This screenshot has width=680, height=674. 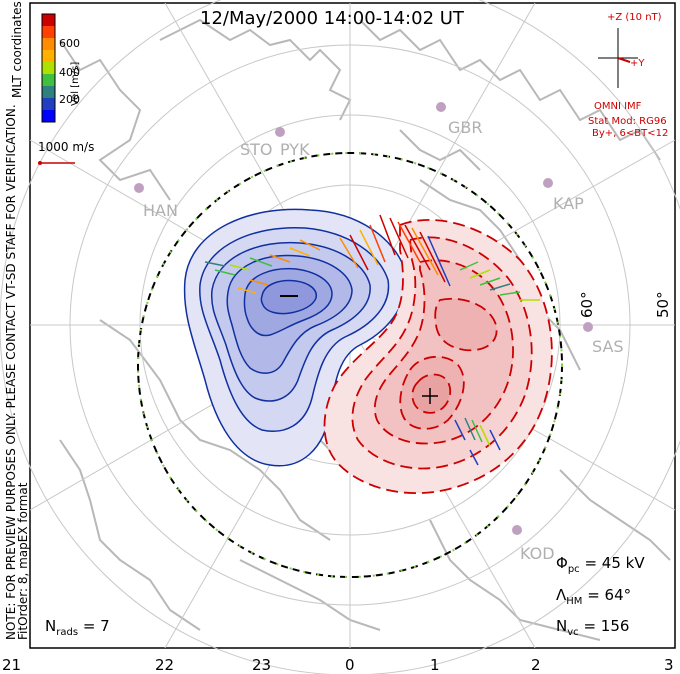 I want to click on coord-label: MLT coordinates, so click(x=17, y=49).